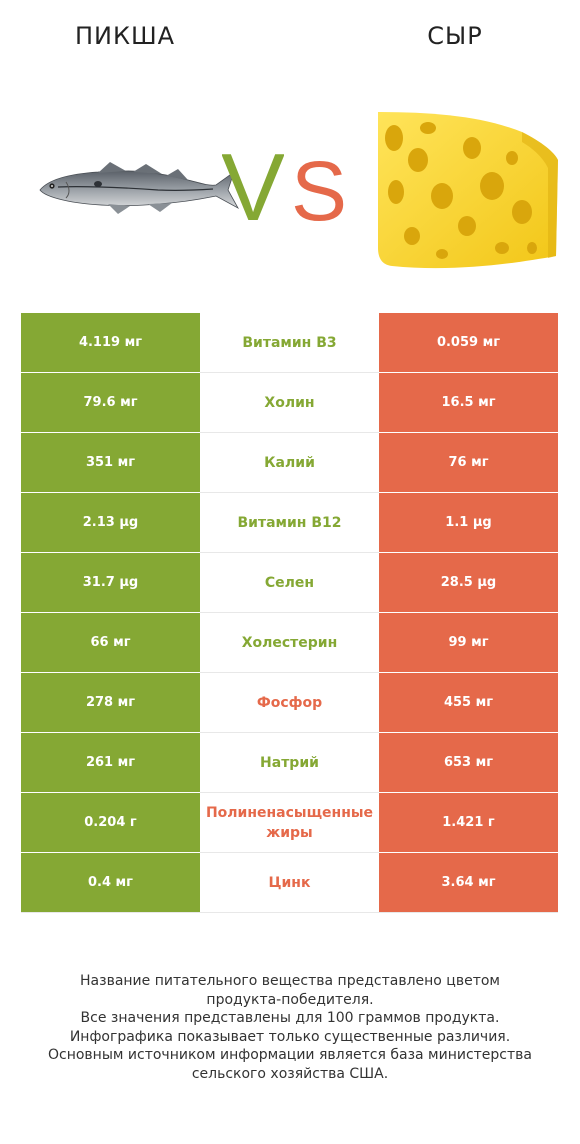 The height and width of the screenshot is (1144, 580). What do you see at coordinates (468, 402) in the screenshot?
I see `right-value: 16.5 мг` at bounding box center [468, 402].